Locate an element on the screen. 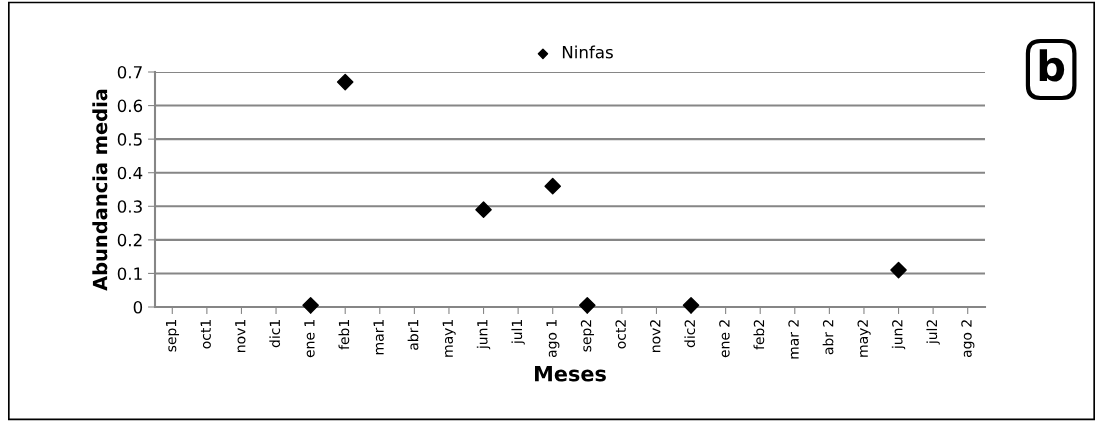  x-tick-label: jul2 is located at coordinates (933, 332).